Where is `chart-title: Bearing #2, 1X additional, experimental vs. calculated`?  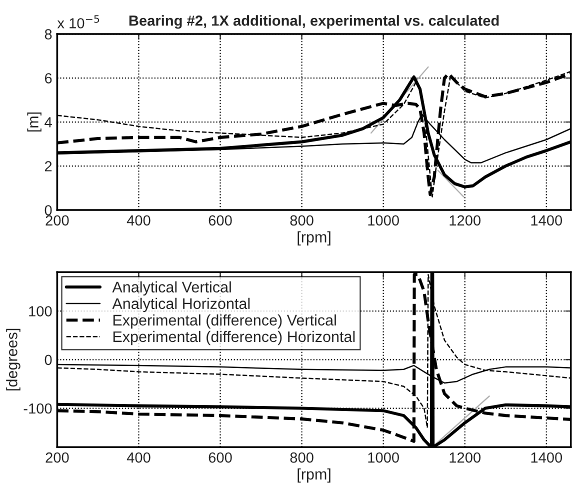 chart-title: Bearing #2, 1X additional, experimental vs. calculated is located at coordinates (314, 22).